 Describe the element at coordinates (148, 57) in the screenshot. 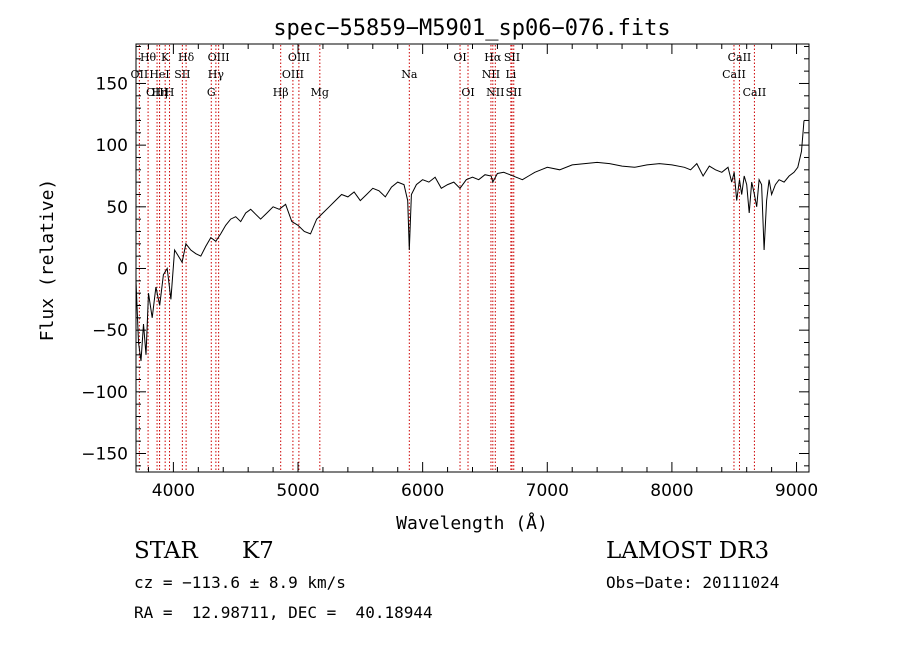

I see `line-label-0: Hθ` at that location.